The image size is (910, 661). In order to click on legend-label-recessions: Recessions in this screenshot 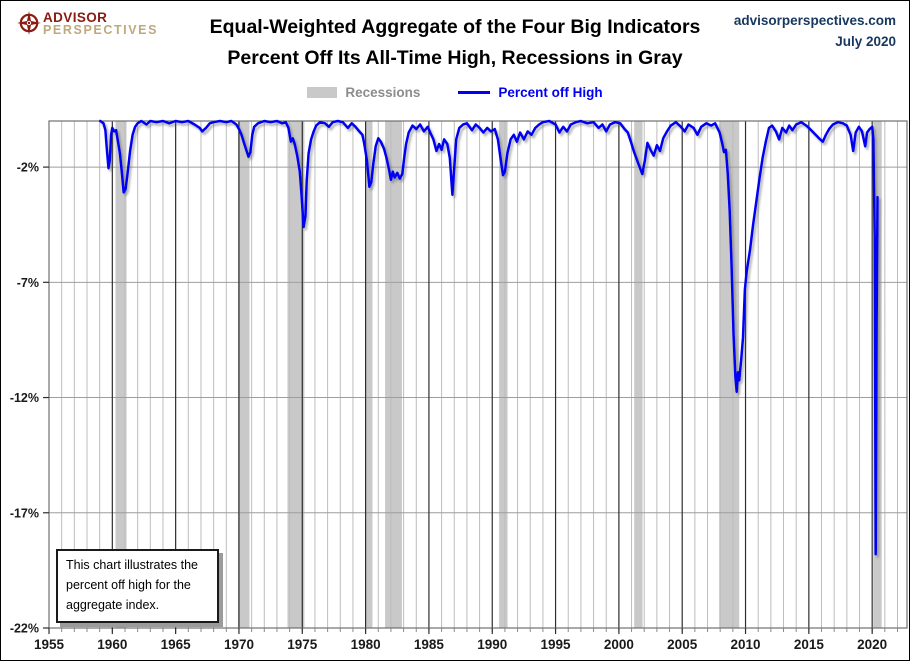, I will do `click(383, 92)`.